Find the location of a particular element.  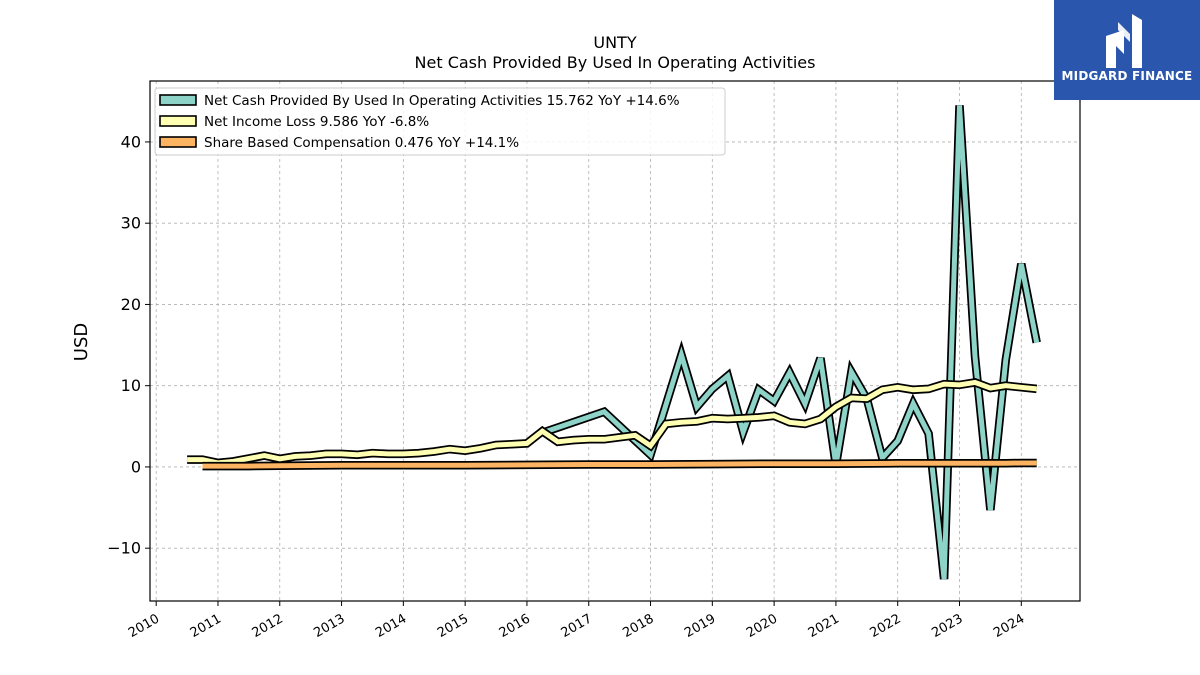

logo-text: MIDGARD FINANCE is located at coordinates (1127, 76).